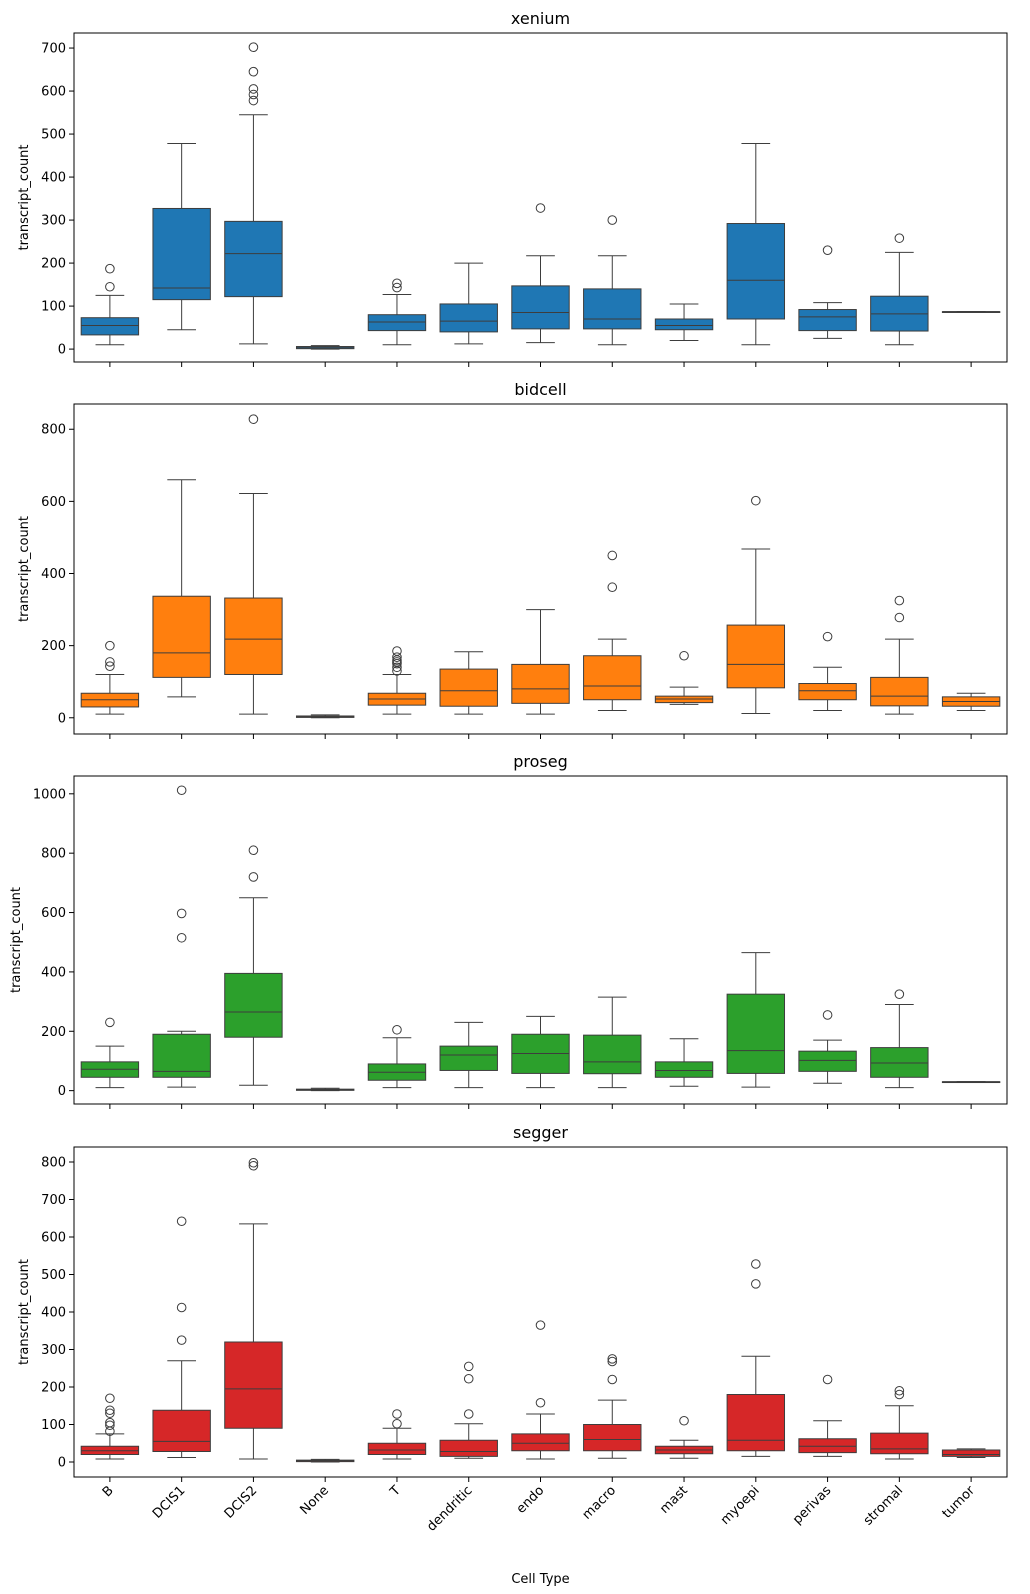  I want to click on x-tick-label: B, so click(108, 1491).